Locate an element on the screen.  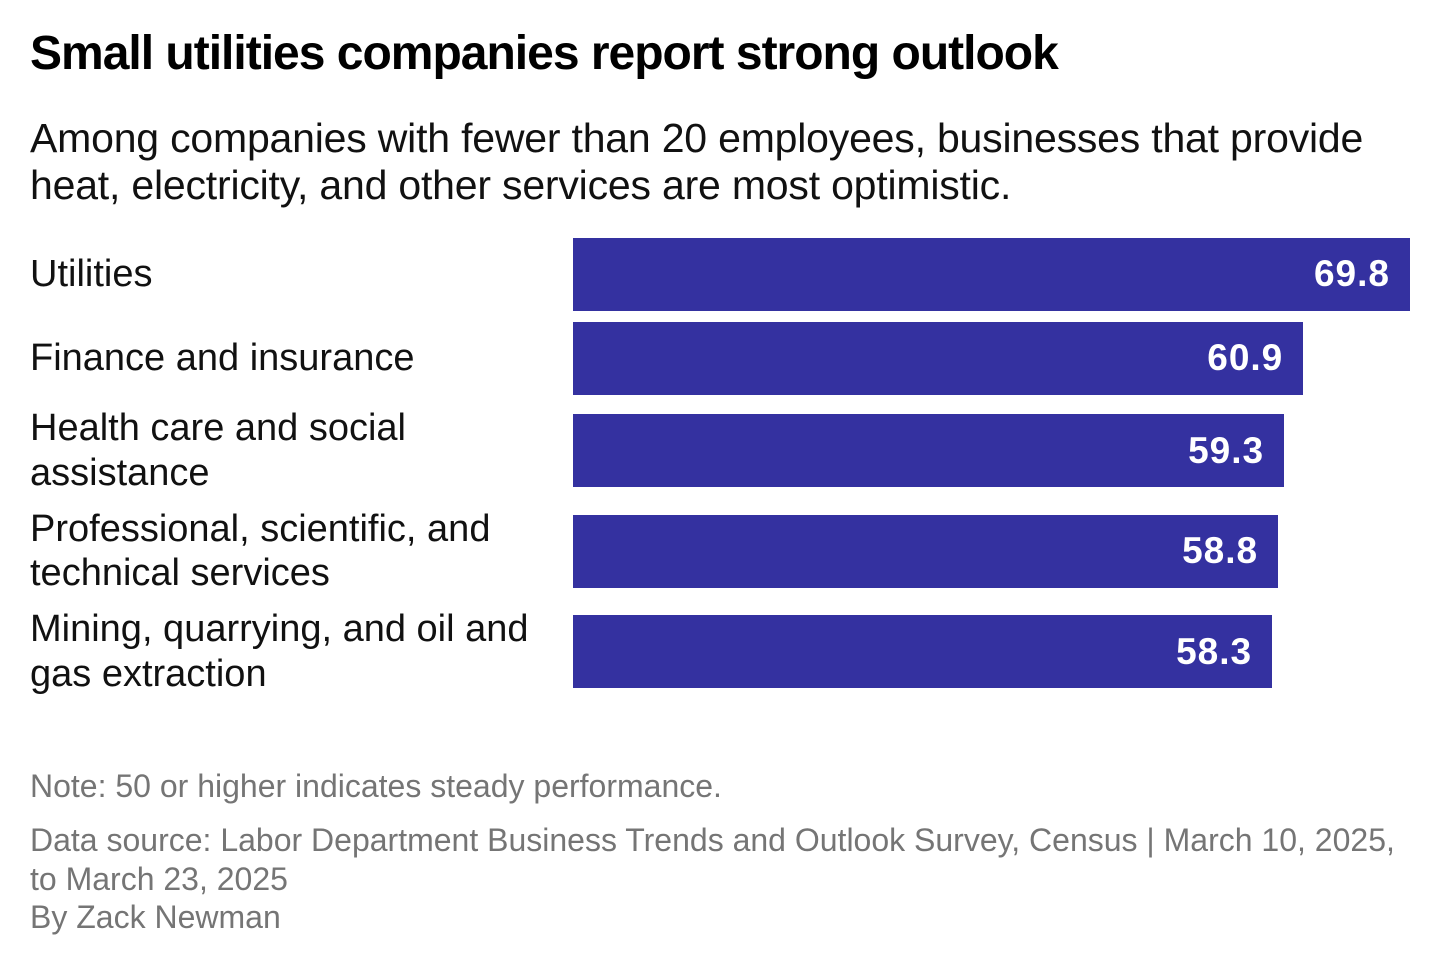
bar-track: 60.9 is located at coordinates (991, 358).